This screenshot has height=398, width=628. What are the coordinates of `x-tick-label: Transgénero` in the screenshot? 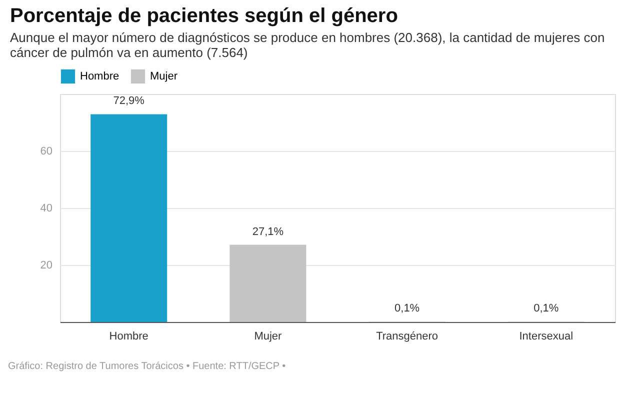 It's located at (407, 336).